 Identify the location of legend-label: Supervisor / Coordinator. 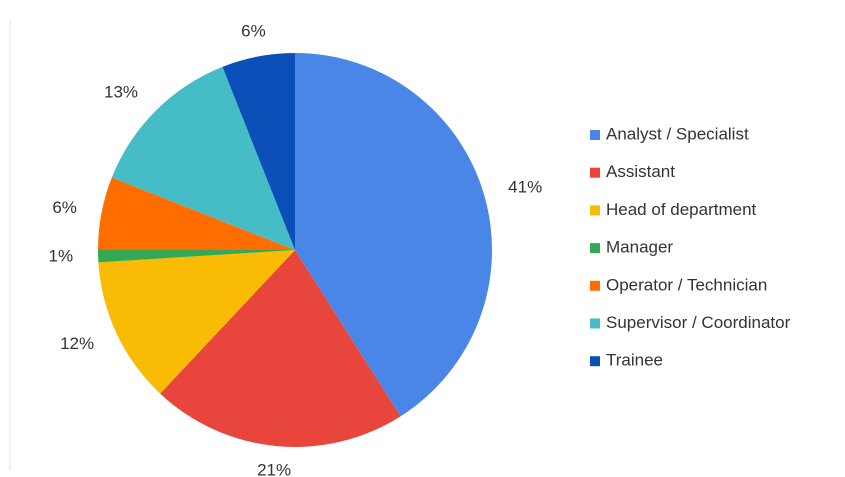
(698, 322).